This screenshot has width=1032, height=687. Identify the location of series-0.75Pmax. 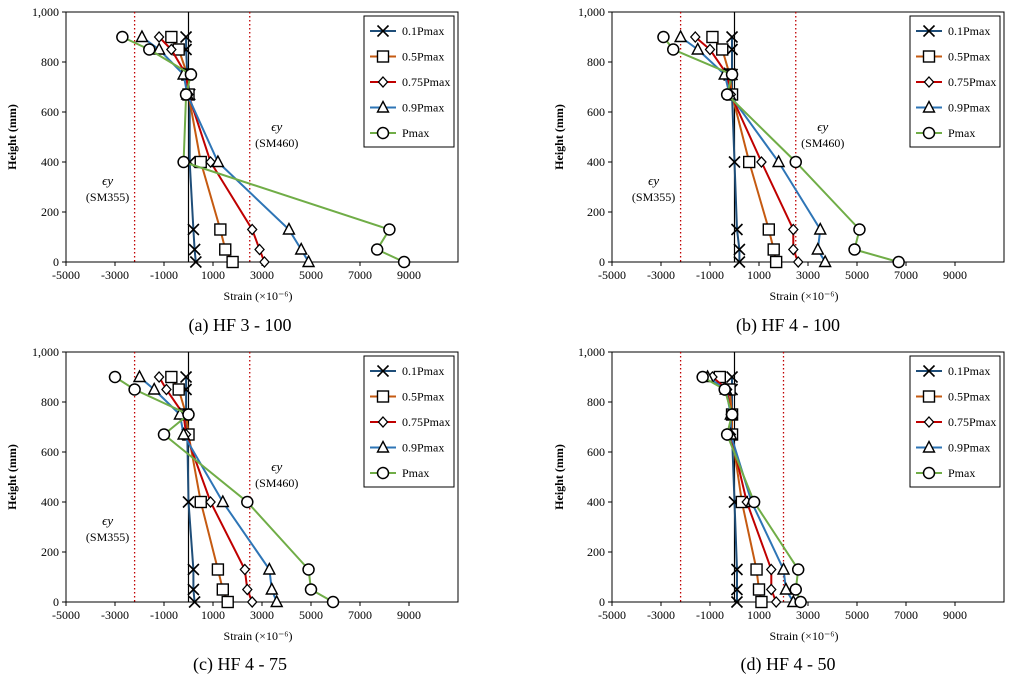
(205, 489).